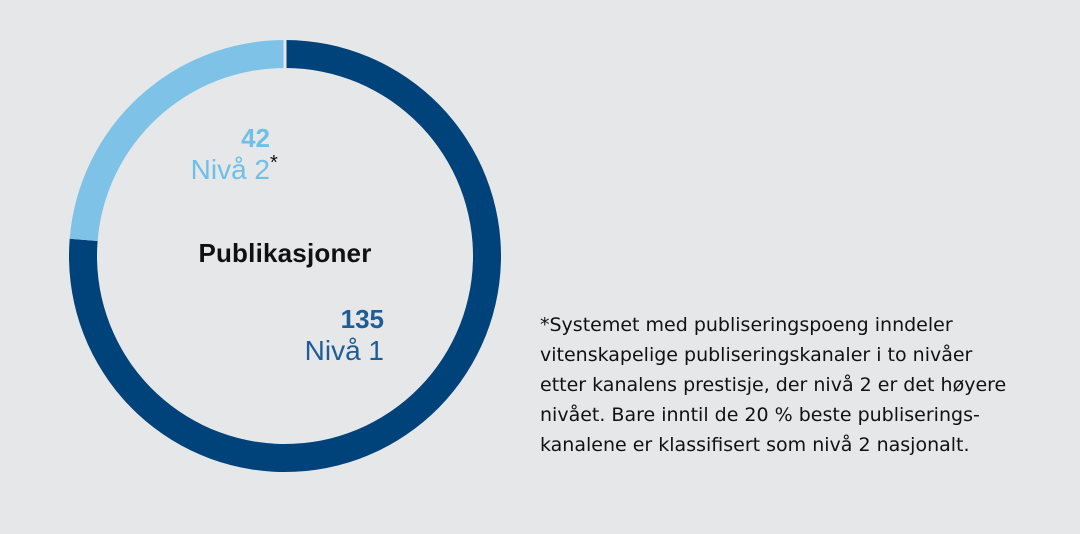  I want to click on footnote-line: *Systemet med publiseringspoeng inndeler, so click(746, 325).